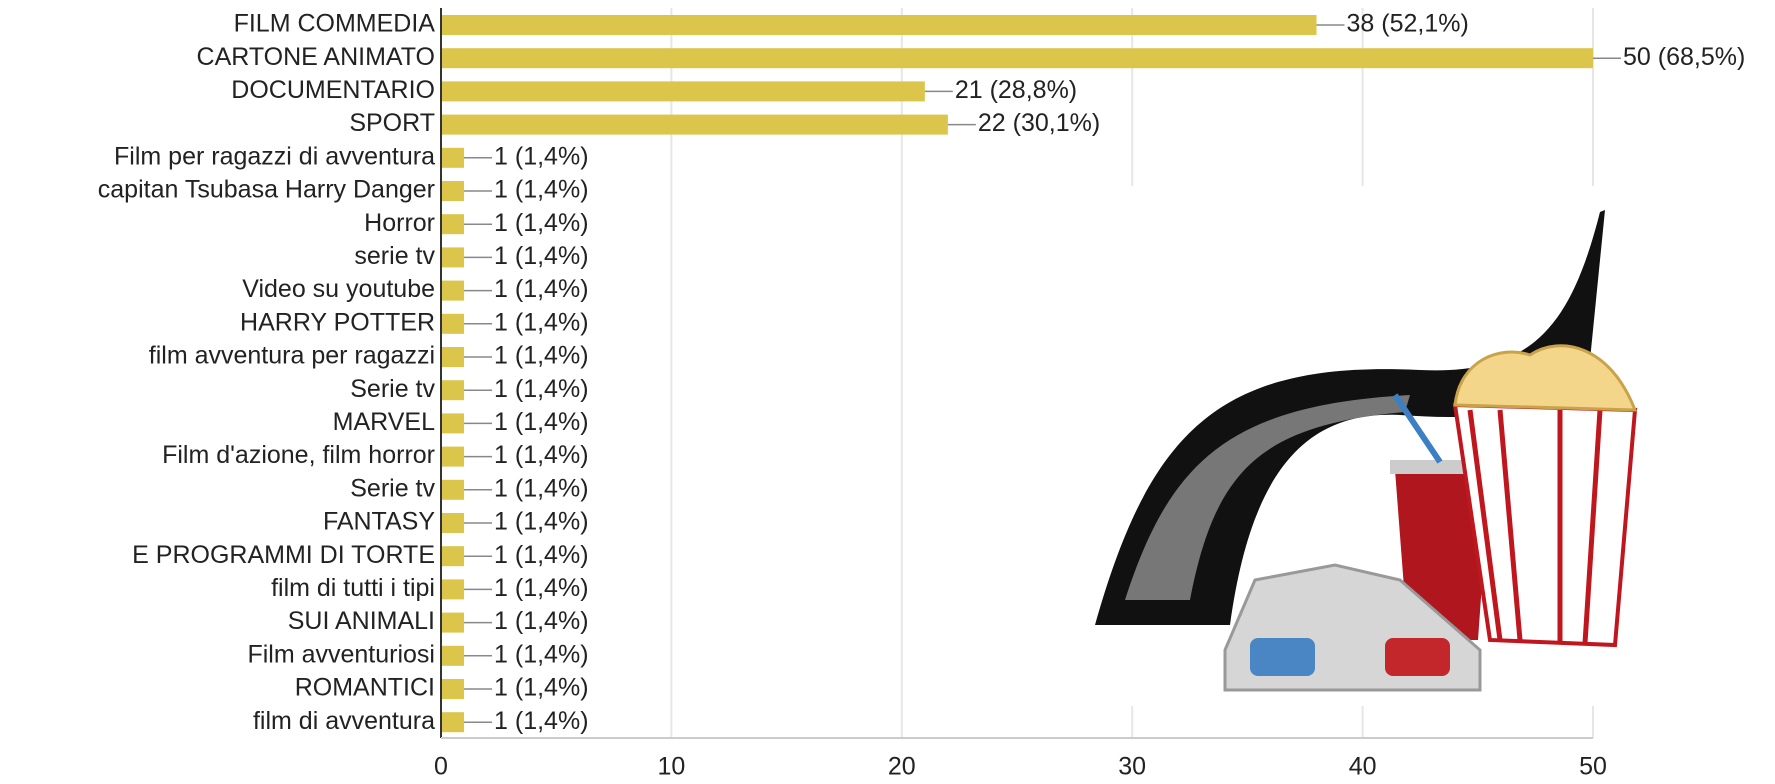 The height and width of the screenshot is (784, 1775). What do you see at coordinates (1545, 378) in the screenshot?
I see `popcorn` at bounding box center [1545, 378].